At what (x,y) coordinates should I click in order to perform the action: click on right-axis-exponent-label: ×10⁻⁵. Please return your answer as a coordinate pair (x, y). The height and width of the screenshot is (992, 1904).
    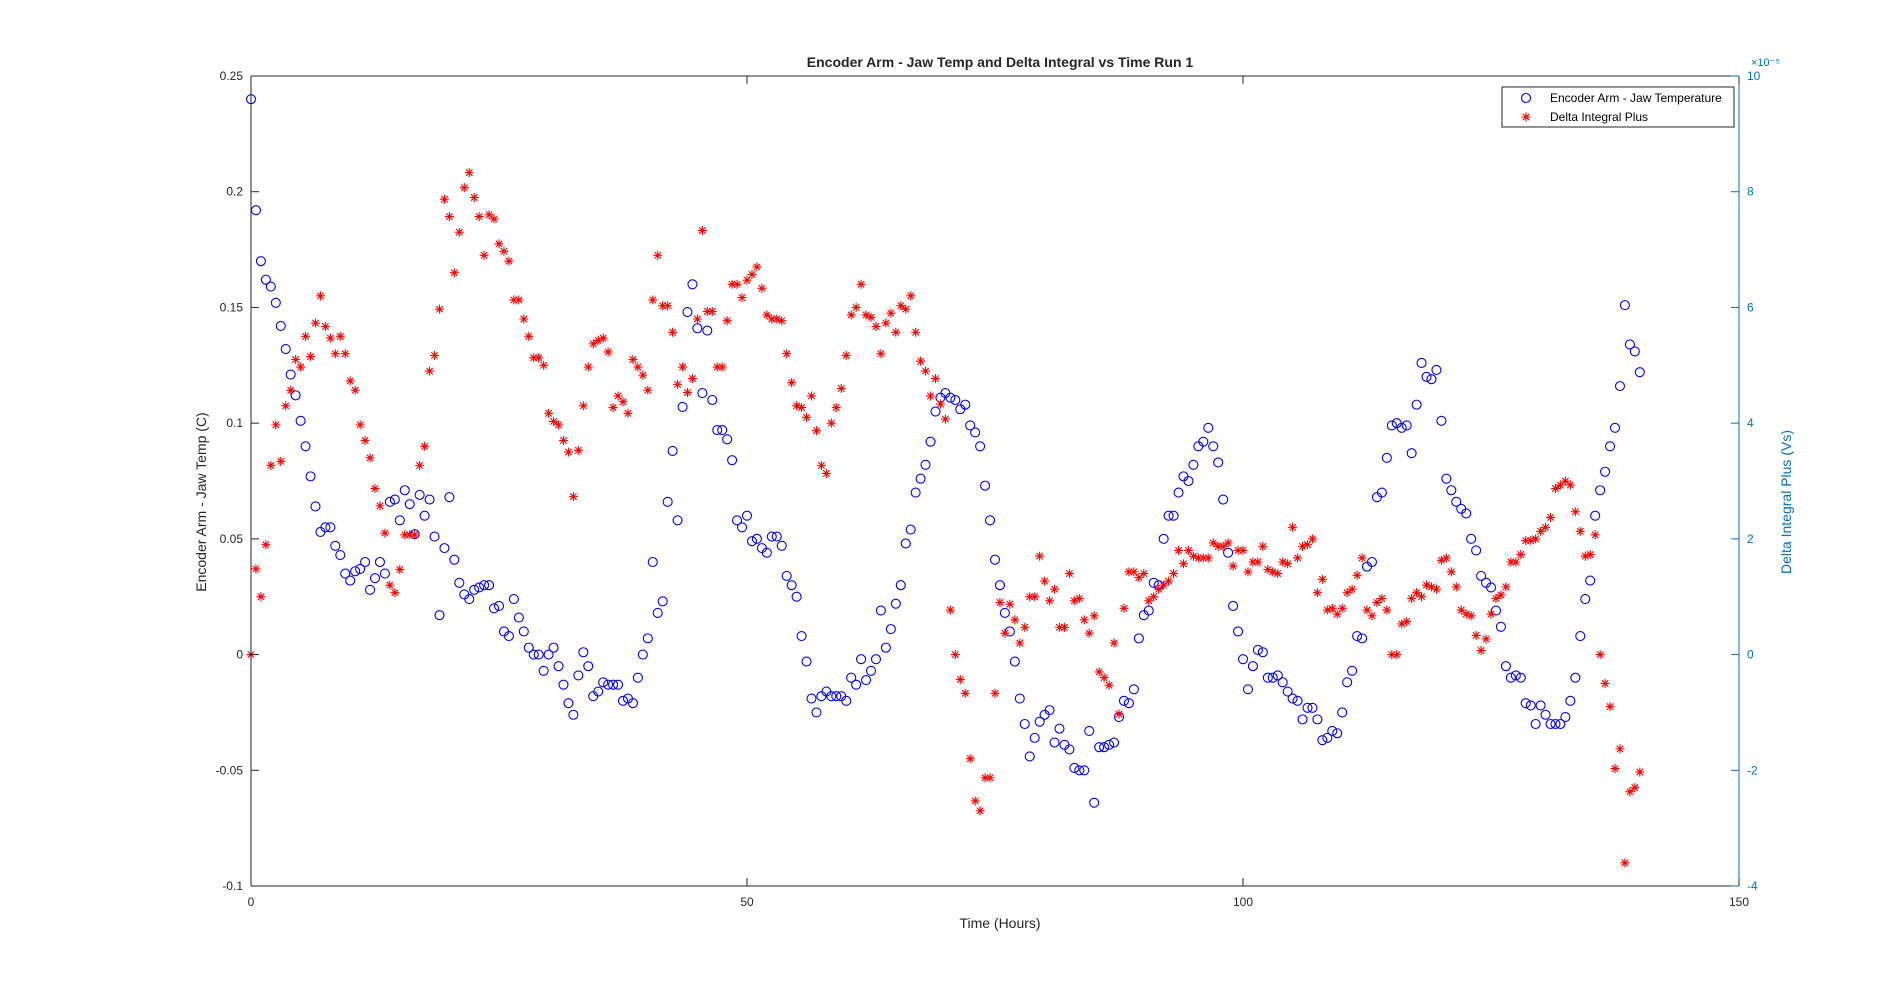
    Looking at the image, I should click on (1765, 63).